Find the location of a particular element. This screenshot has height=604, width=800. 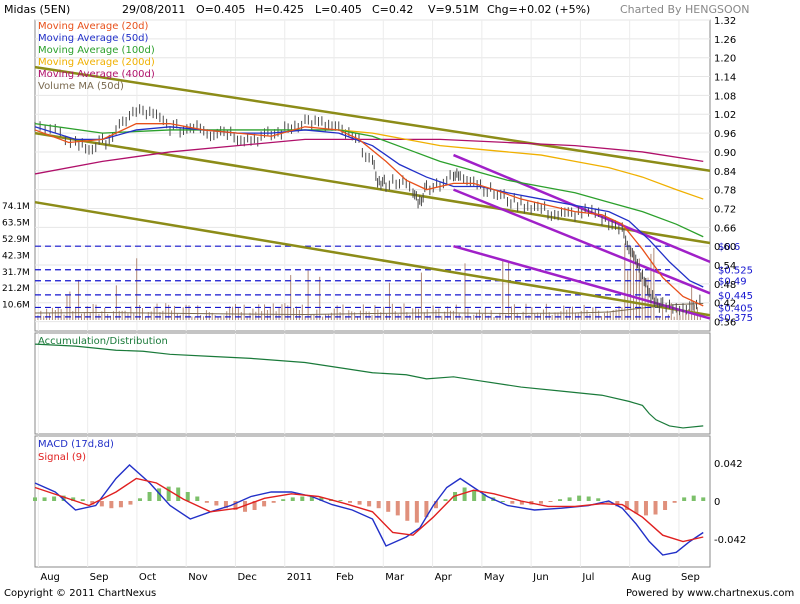

price-tick-label: 1.26 is located at coordinates (725, 40).